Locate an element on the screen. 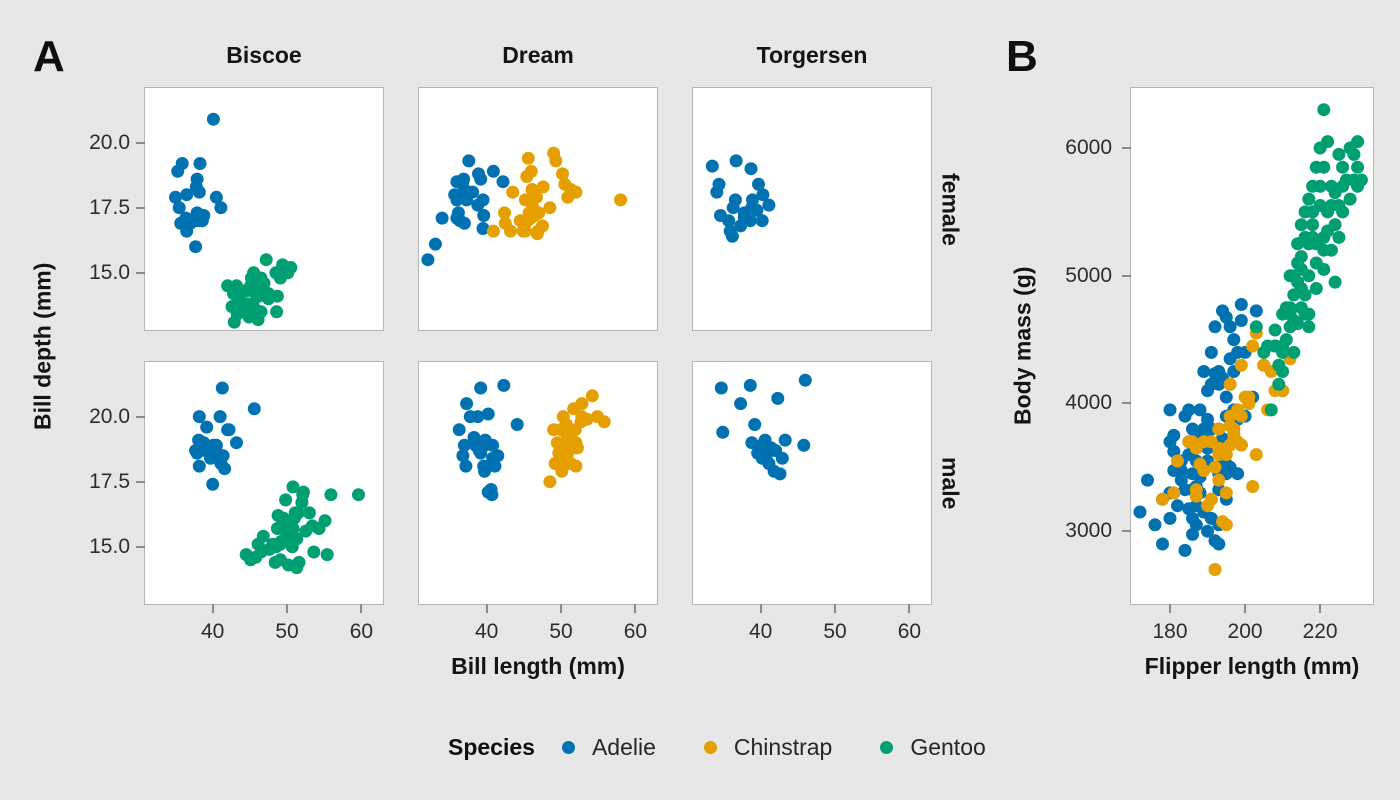 This screenshot has width=1400, height=800. y-tick-label: 4000 is located at coordinates (1088, 403).